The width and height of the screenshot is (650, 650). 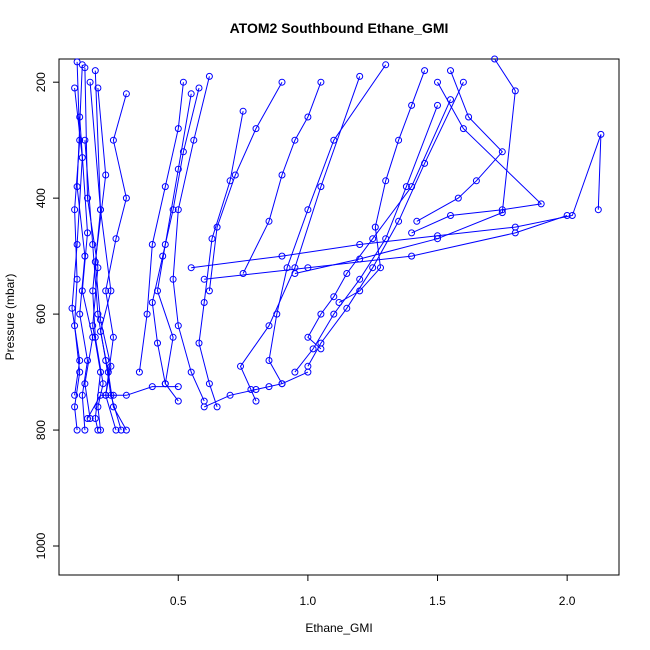 What do you see at coordinates (338, 628) in the screenshot?
I see `x-axis-label: Ethane_GMI` at bounding box center [338, 628].